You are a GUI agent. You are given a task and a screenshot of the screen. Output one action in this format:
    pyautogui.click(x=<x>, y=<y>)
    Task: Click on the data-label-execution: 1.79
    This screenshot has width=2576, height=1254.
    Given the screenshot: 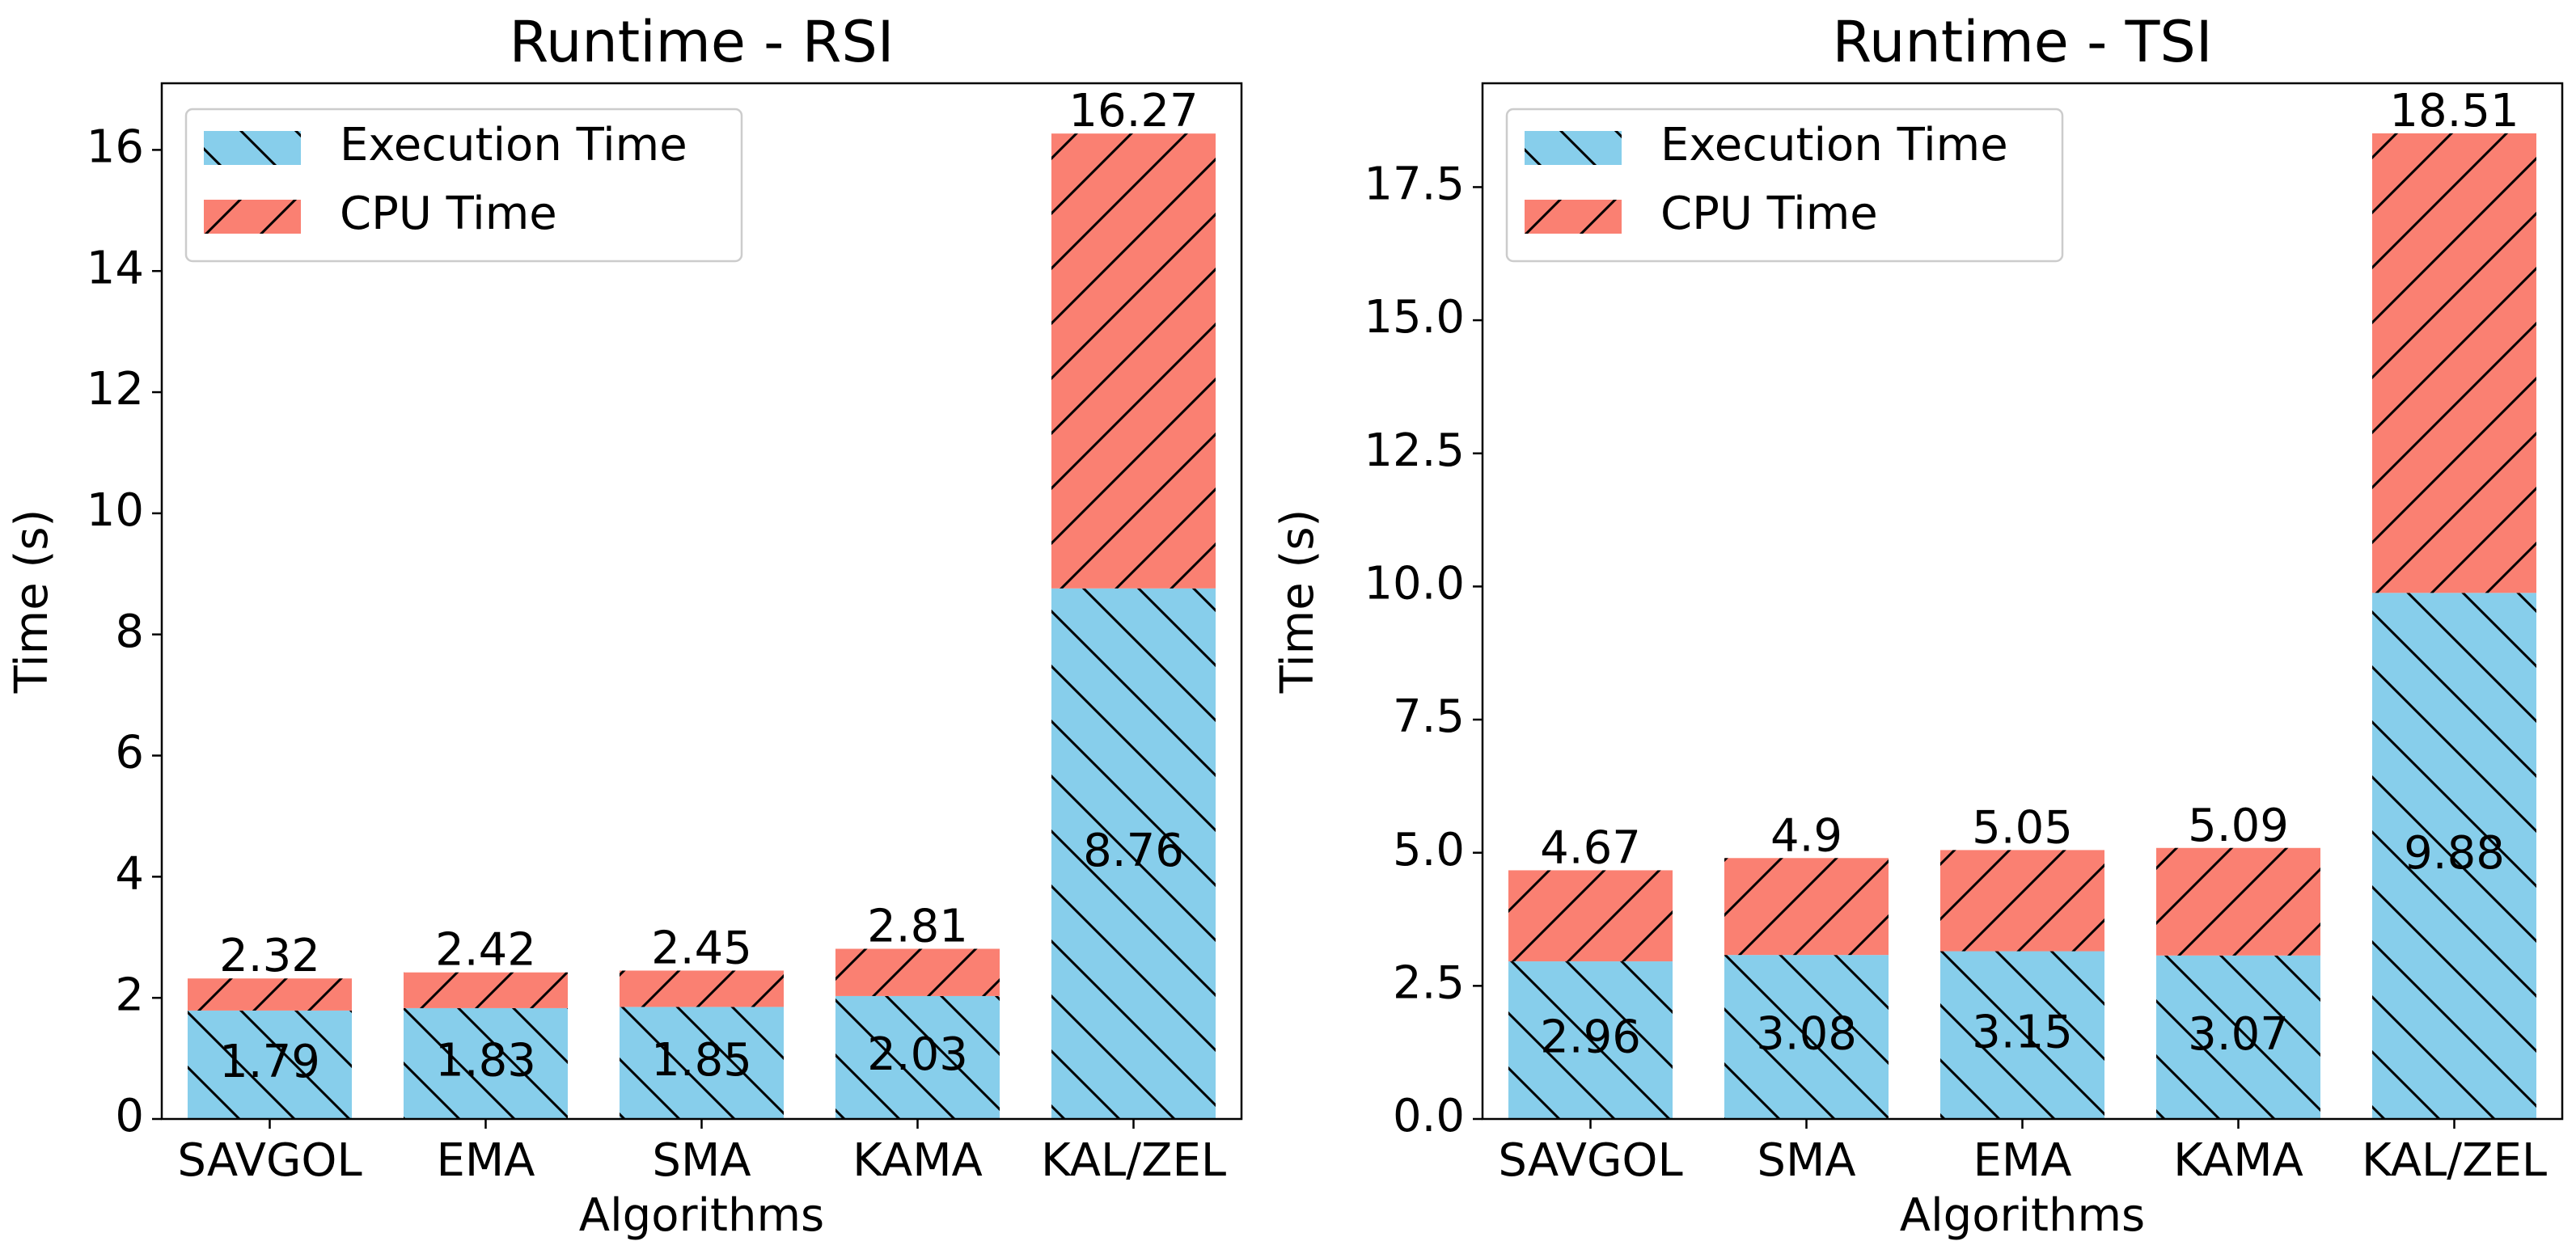 What is the action you would take?
    pyautogui.click(x=269, y=1062)
    